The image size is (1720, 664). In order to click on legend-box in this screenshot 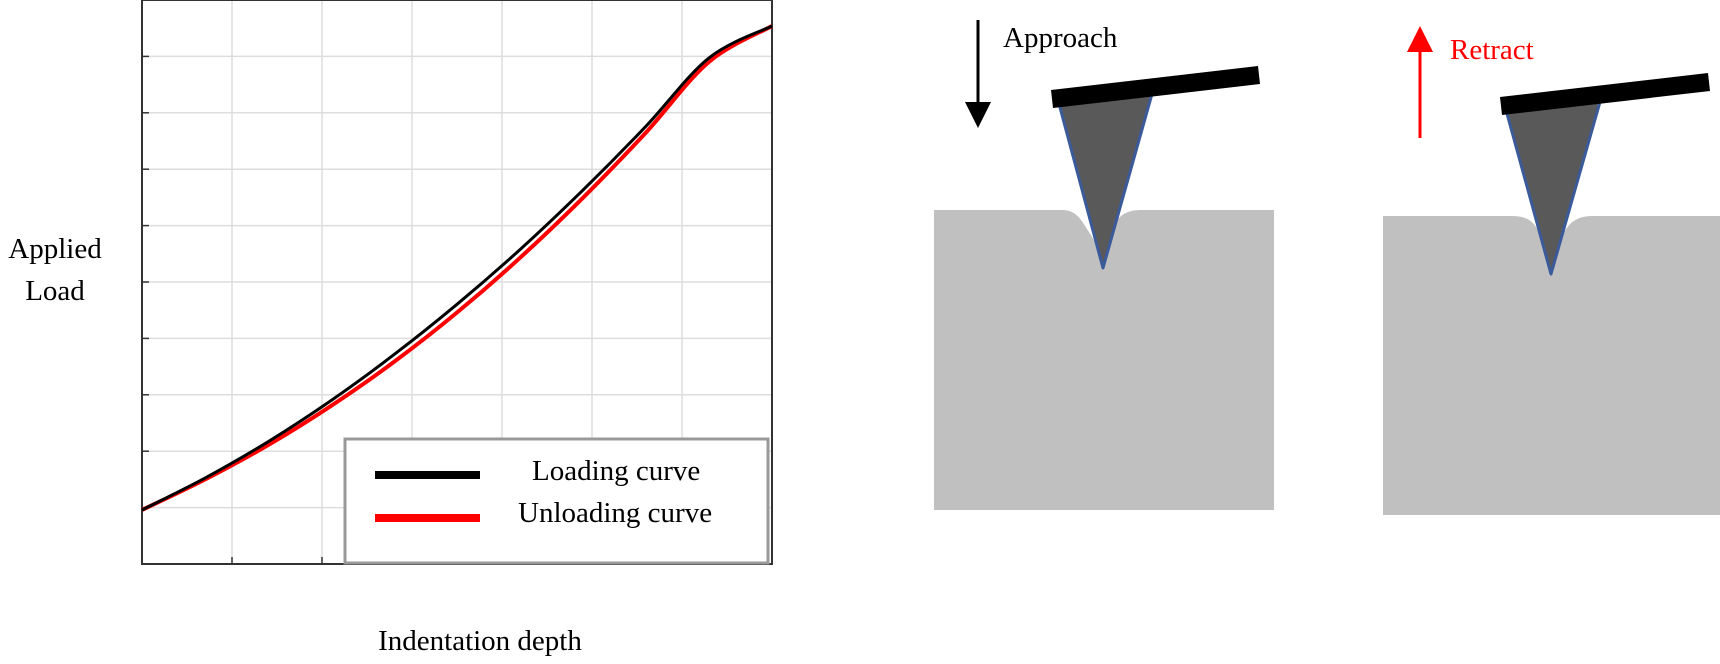, I will do `click(556, 501)`.